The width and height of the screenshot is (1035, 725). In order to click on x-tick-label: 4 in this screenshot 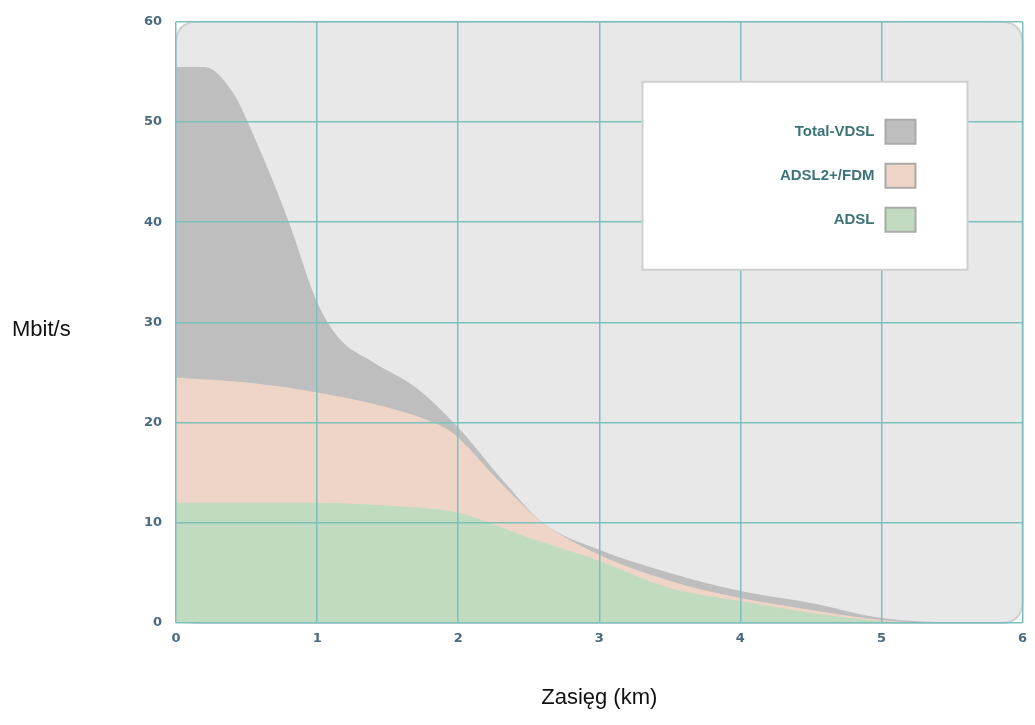, I will do `click(740, 638)`.